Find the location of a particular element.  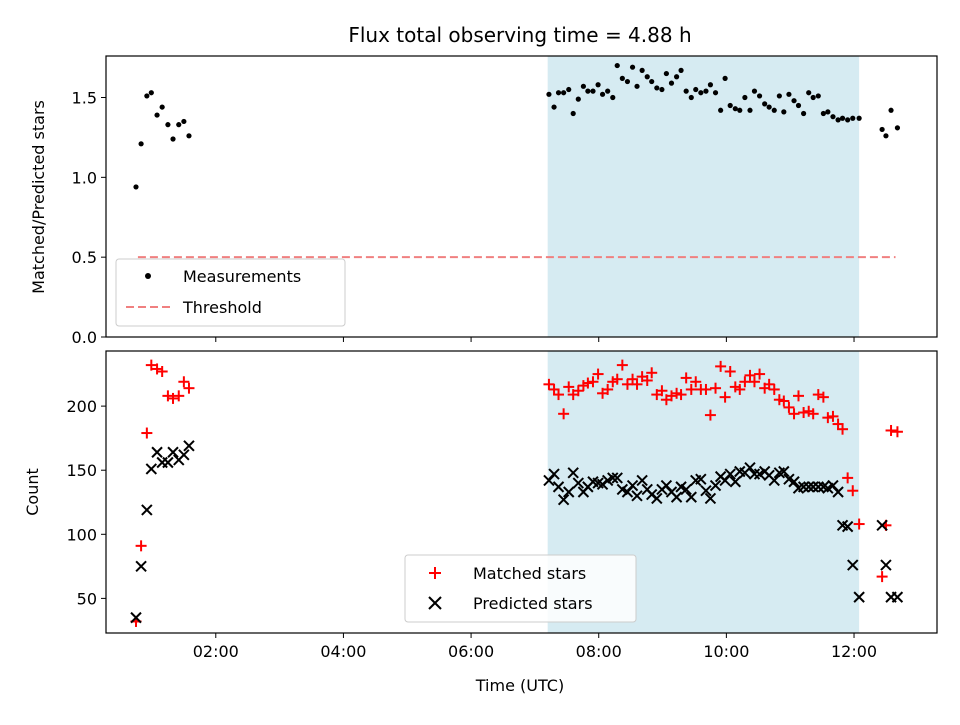

x-axis-label: Time (UTC) is located at coordinates (519, 685).